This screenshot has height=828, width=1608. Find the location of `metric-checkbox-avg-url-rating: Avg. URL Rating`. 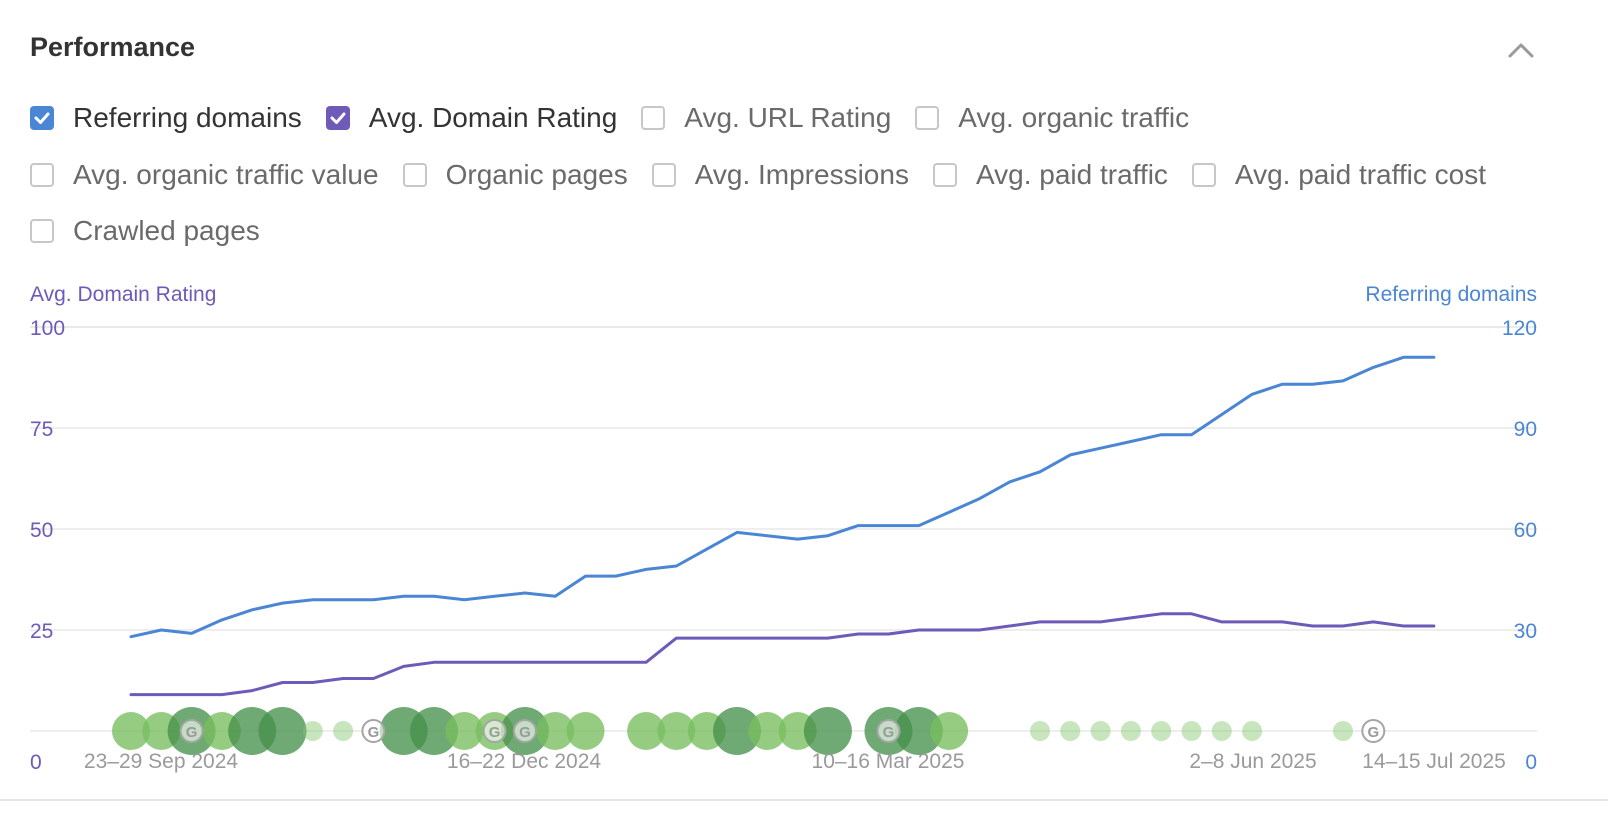

metric-checkbox-avg-url-rating: Avg. URL Rating is located at coordinates (766, 118).